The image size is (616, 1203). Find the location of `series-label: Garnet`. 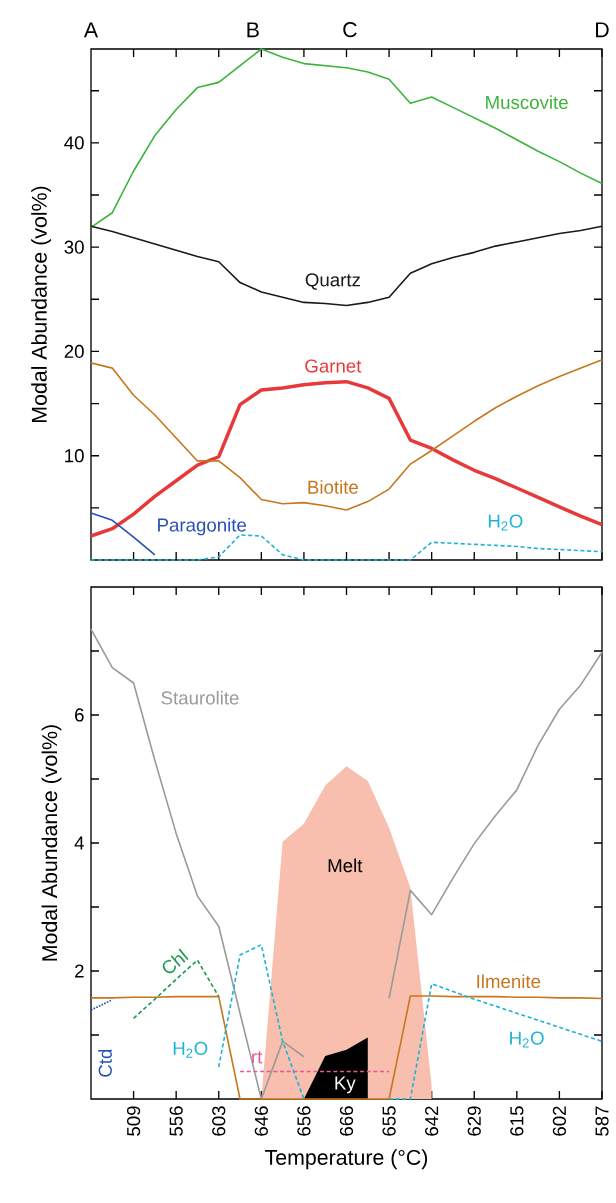

series-label: Garnet is located at coordinates (333, 366).